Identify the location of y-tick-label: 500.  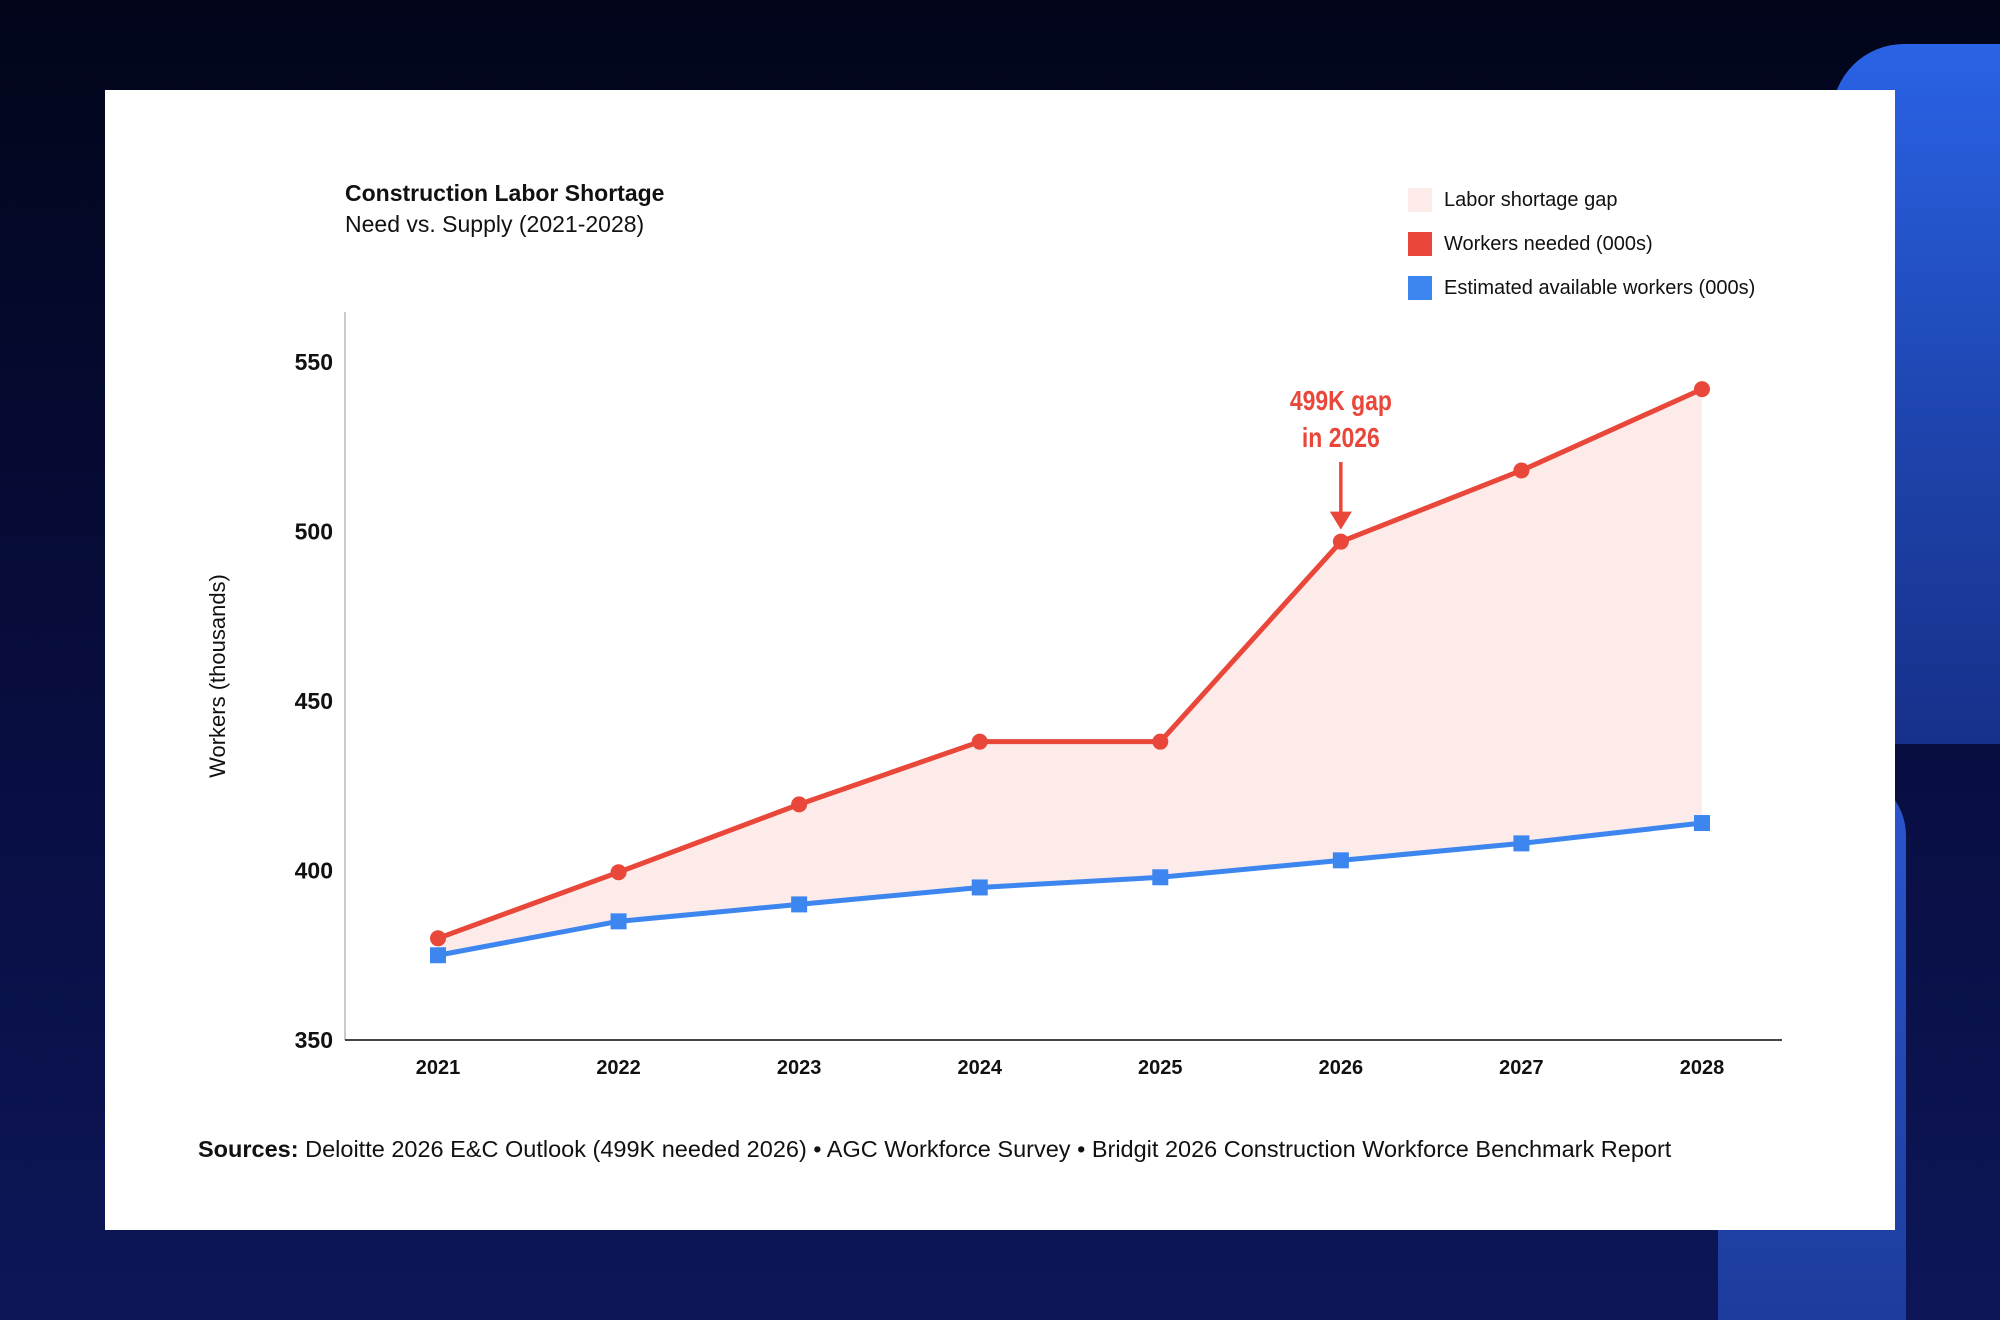
(314, 532).